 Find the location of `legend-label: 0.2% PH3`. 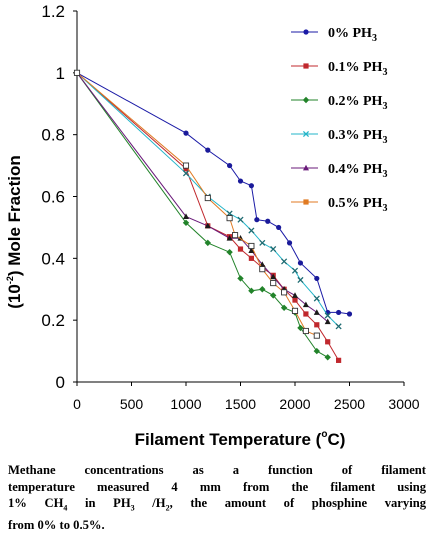

legend-label: 0.2% PH3 is located at coordinates (357, 103).